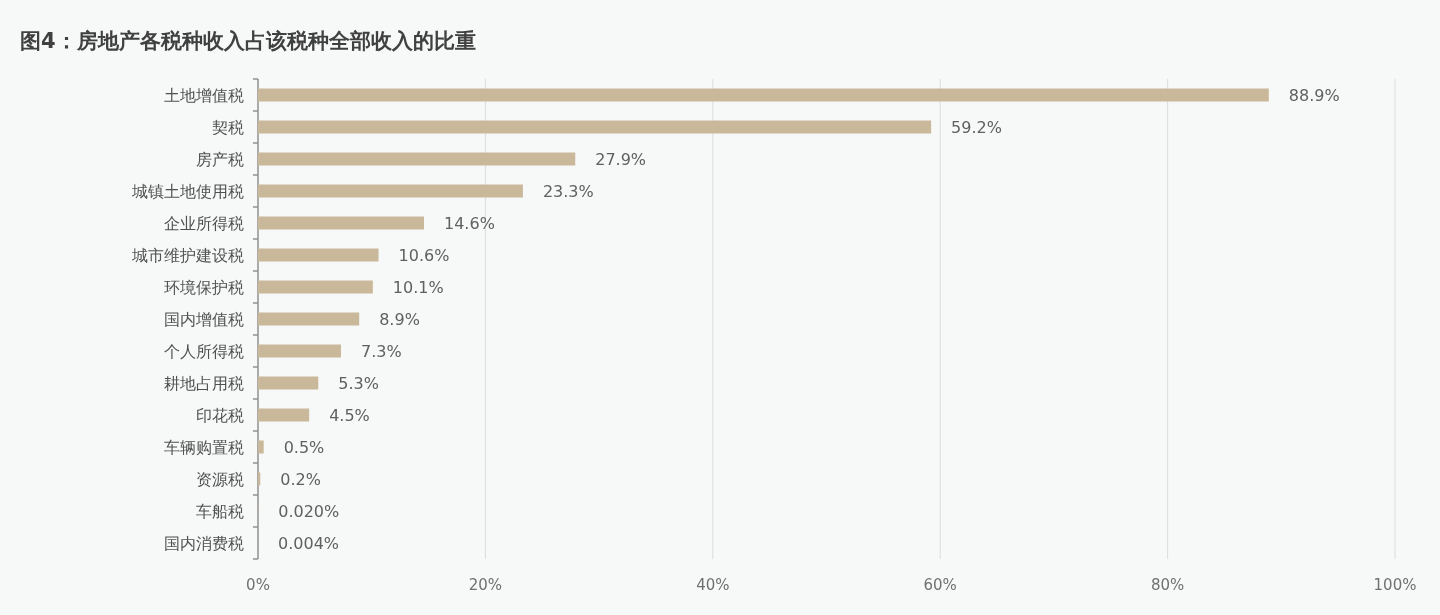 This screenshot has height=615, width=1440. Describe the element at coordinates (621, 159) in the screenshot. I see `data-label: 27.9%` at that location.